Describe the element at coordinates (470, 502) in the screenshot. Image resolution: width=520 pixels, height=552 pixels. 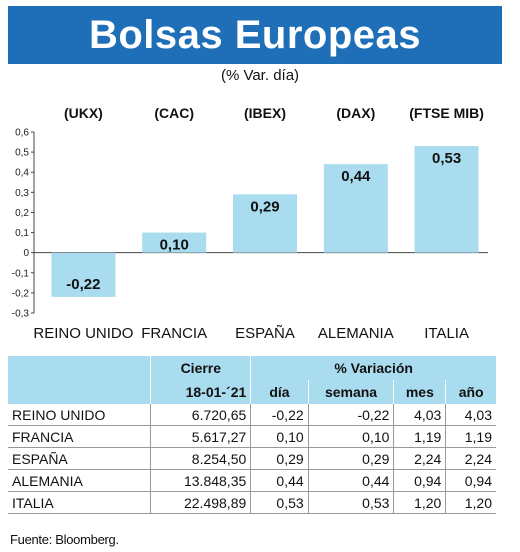
I see `row-year: 1,20` at that location.